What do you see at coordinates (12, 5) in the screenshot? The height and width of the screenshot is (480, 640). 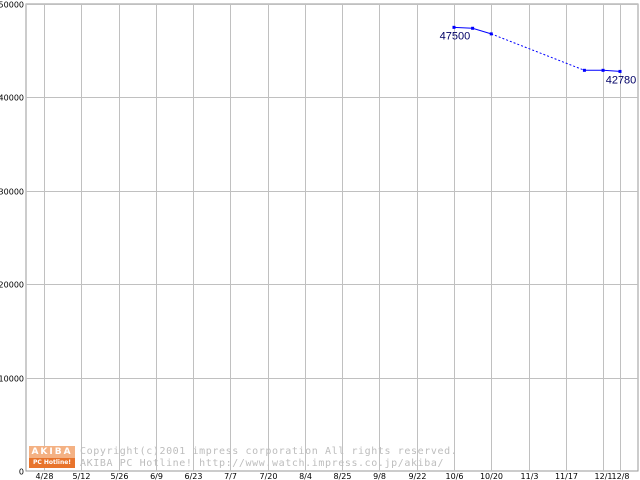 I see `y-tick-label: 50000` at bounding box center [12, 5].